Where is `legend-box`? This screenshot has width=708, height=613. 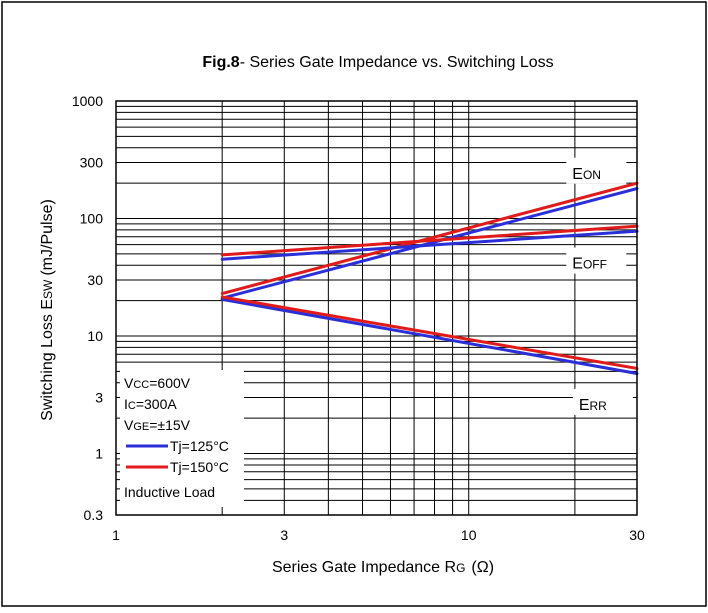 legend-box is located at coordinates (182, 438).